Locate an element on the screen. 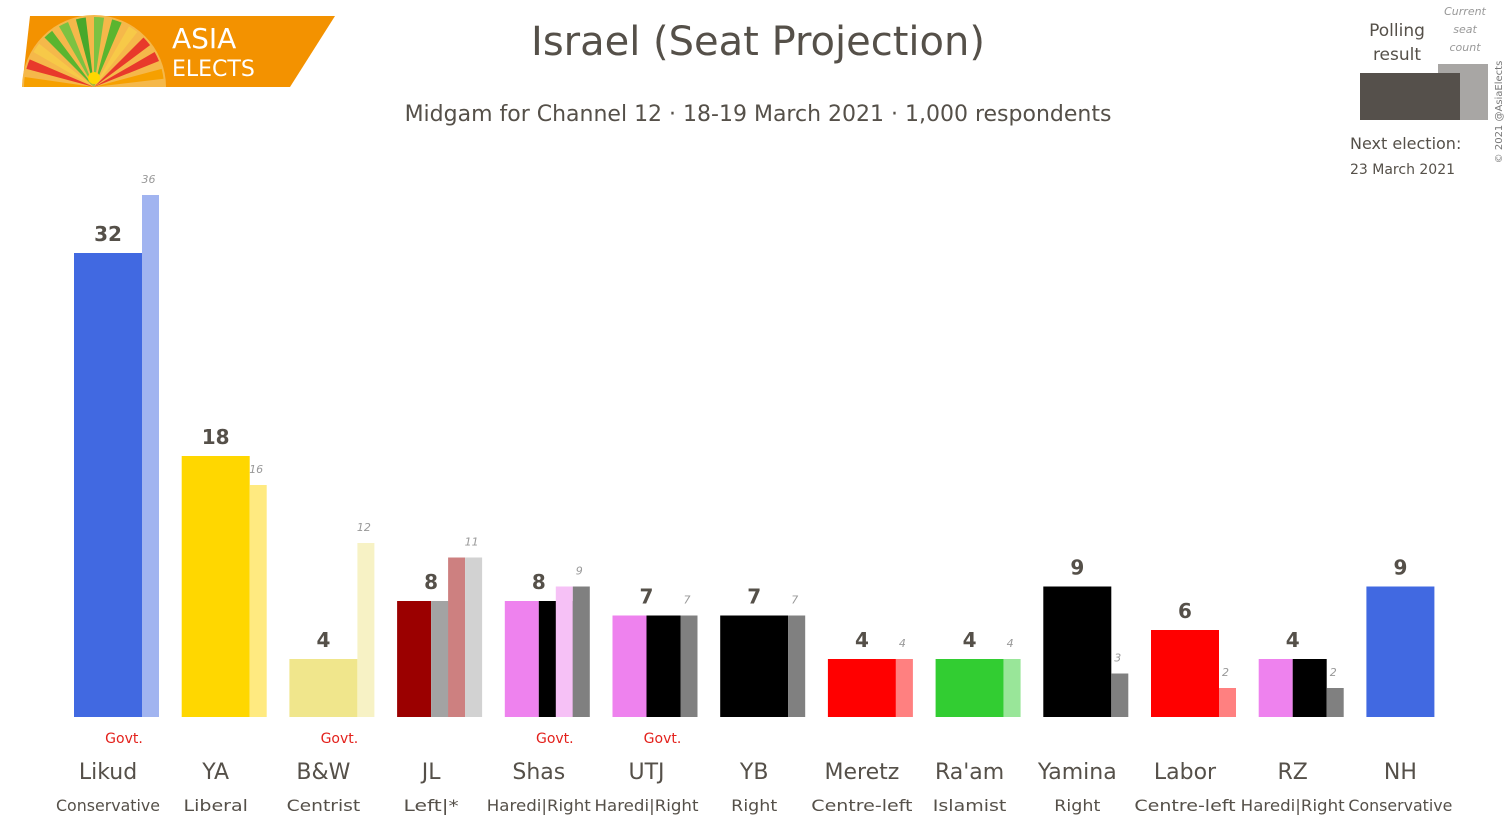 Image resolution: width=1511 pixels, height=820 pixels. legend-current-label-1: Current is located at coordinates (1465, 11).